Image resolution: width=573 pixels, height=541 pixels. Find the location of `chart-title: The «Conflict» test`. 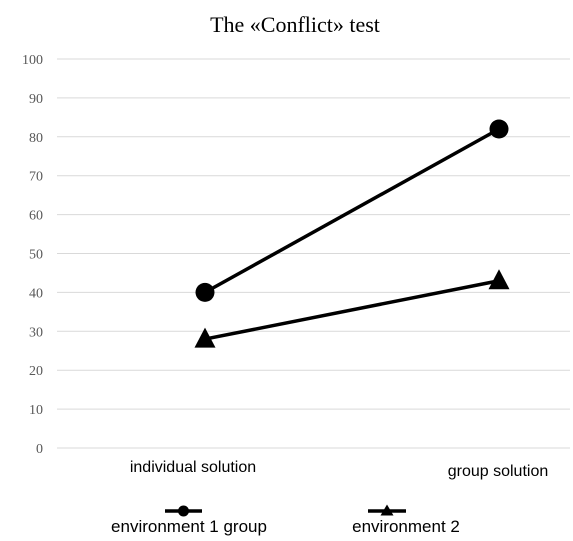

chart-title: The «Conflict» test is located at coordinates (295, 24).